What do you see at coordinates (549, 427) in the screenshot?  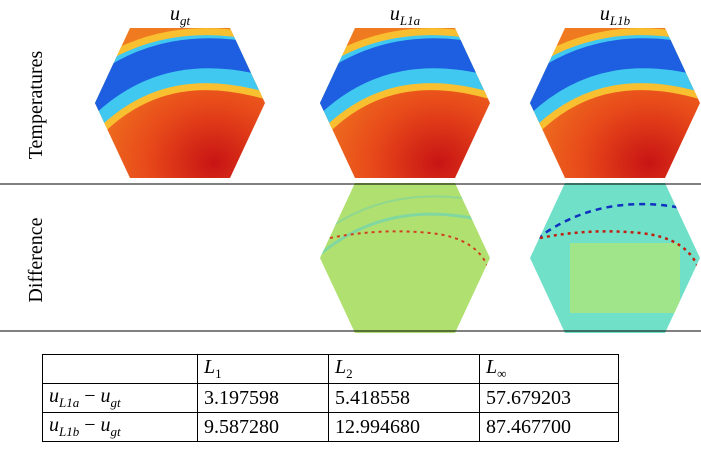 I see `cell: 87.467700` at bounding box center [549, 427].